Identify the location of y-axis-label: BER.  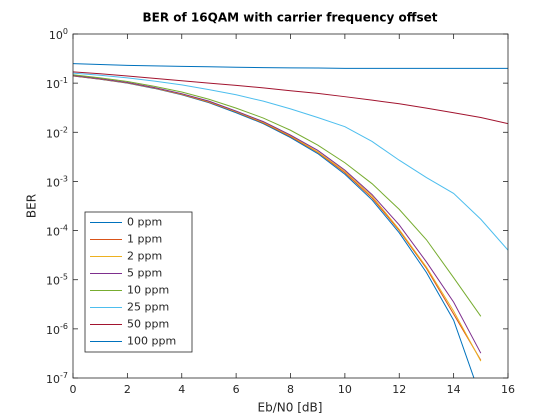
(32, 206).